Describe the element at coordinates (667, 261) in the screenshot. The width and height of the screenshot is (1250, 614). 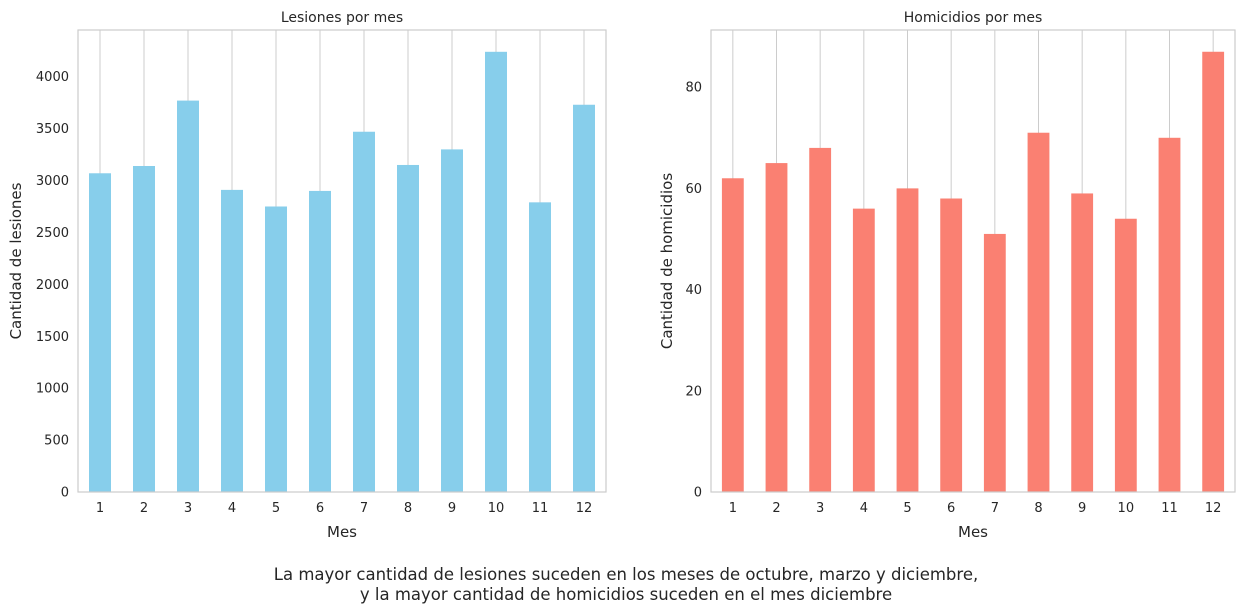
I see `right-y-axis-label: Cantidad de homicidios` at that location.